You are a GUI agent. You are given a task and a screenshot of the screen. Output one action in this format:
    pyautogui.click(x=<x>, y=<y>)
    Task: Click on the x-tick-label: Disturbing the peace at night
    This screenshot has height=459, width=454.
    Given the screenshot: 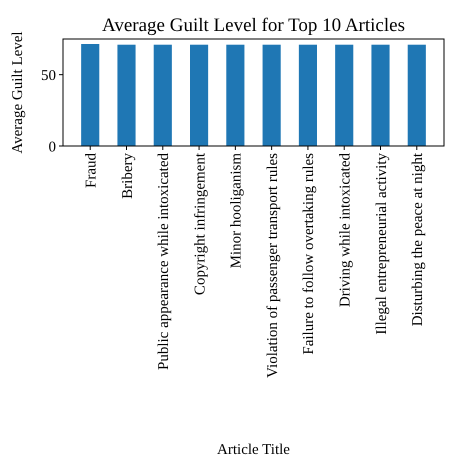 What is the action you would take?
    pyautogui.click(x=418, y=239)
    